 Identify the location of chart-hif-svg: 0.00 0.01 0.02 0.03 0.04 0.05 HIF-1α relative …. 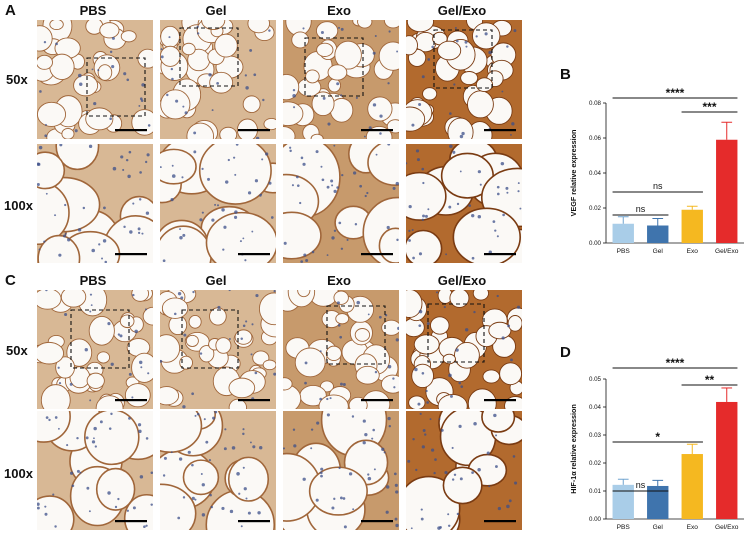
(656, 443).